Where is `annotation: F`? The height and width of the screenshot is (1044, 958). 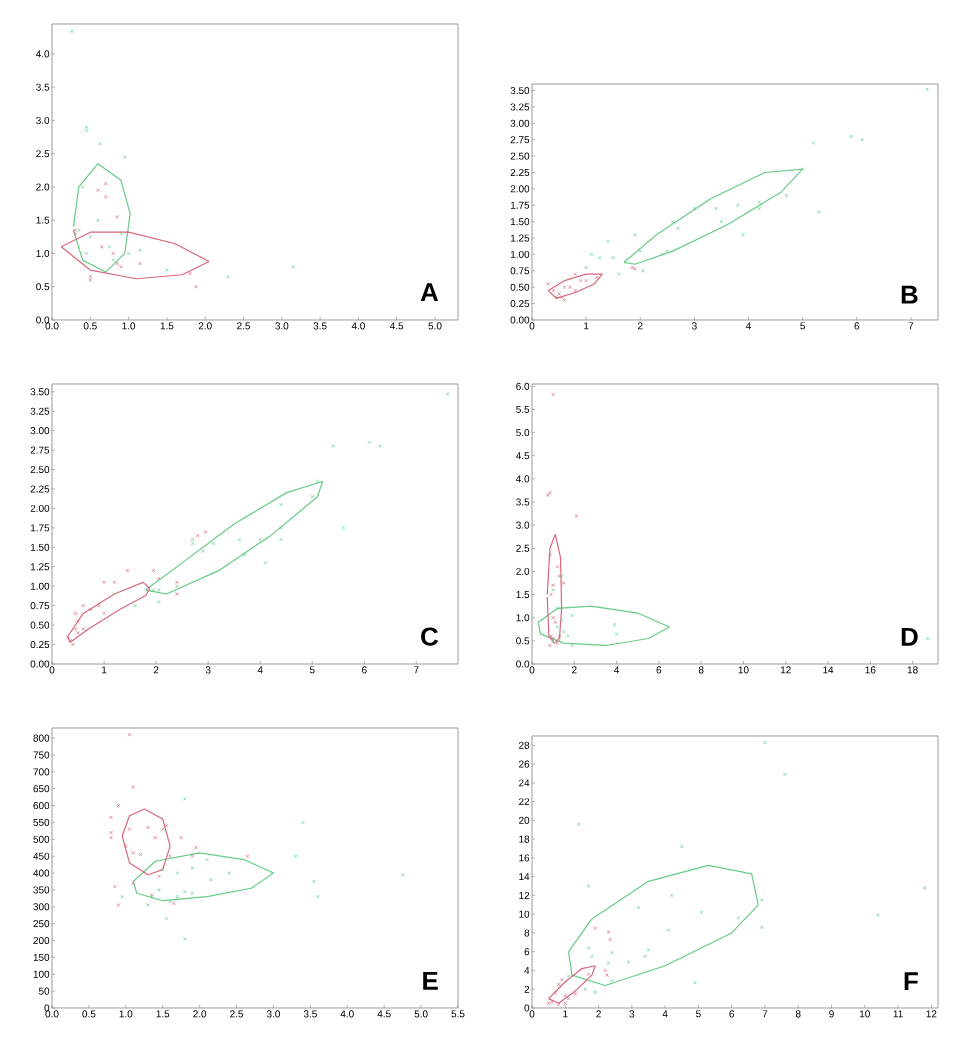
annotation: F is located at coordinates (911, 981).